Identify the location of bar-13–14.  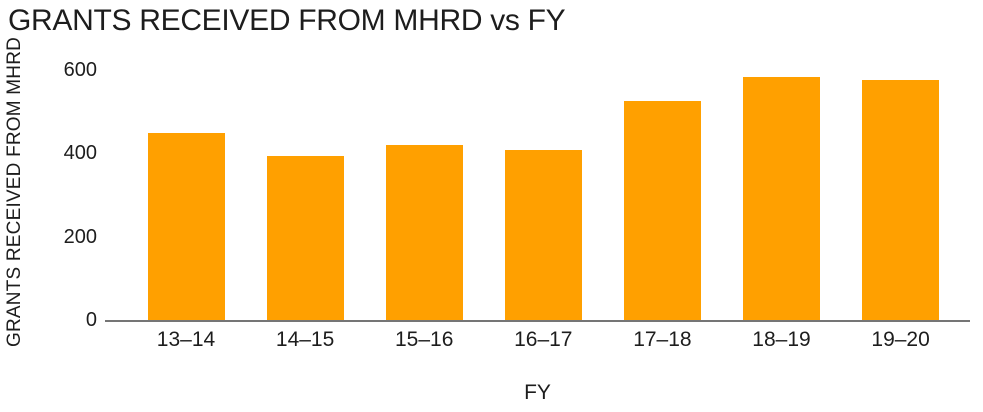
(186, 226).